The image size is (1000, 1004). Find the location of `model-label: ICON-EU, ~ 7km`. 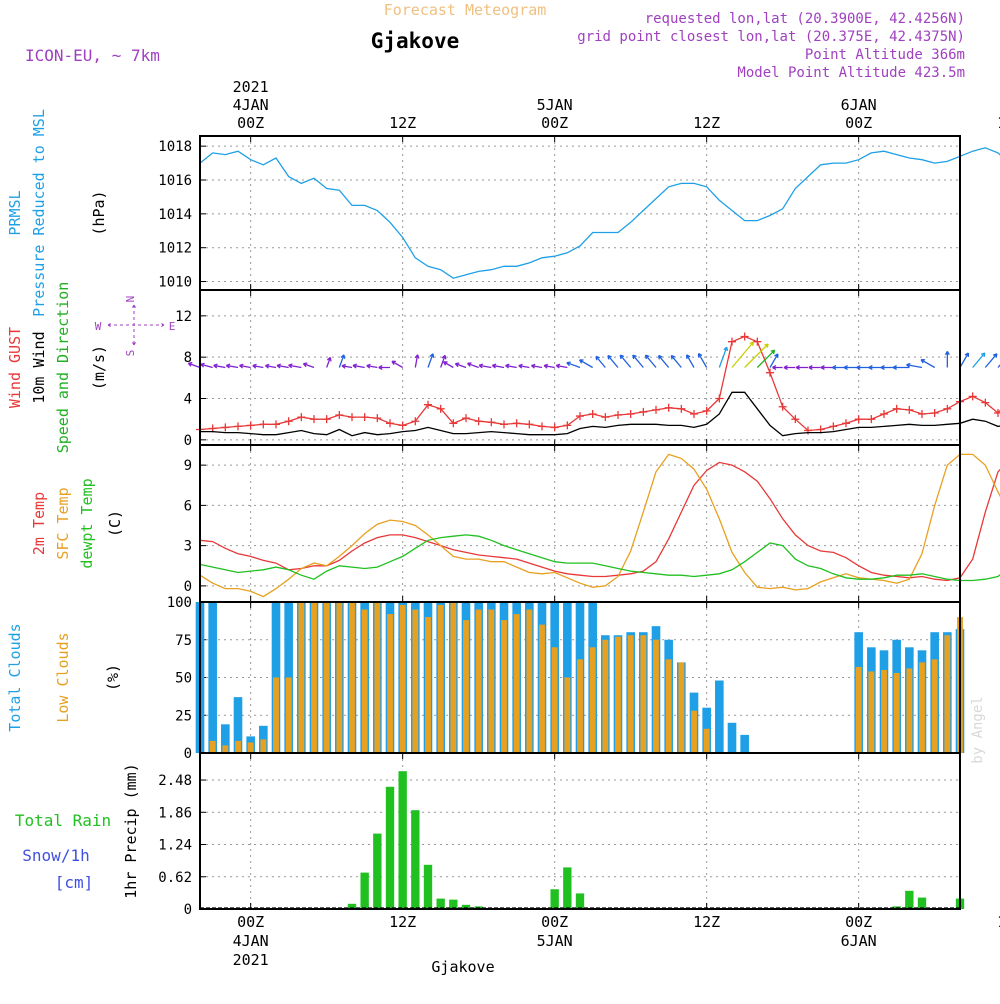

model-label: ICON-EU, ~ 7km is located at coordinates (92, 55).